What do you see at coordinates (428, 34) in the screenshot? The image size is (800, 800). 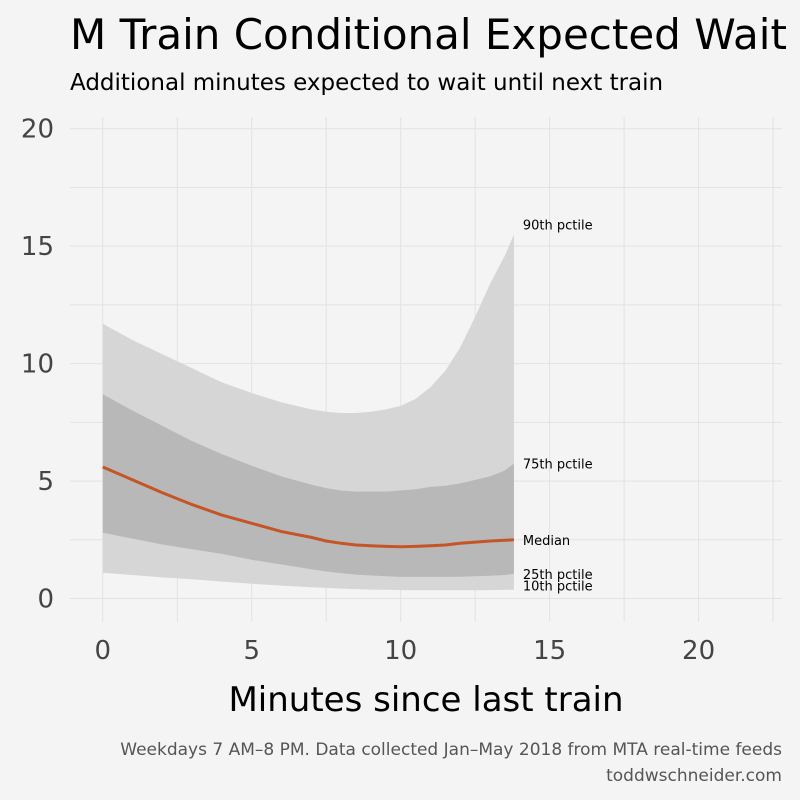 I see `chart-title: M Train Conditional Expected Wait` at bounding box center [428, 34].